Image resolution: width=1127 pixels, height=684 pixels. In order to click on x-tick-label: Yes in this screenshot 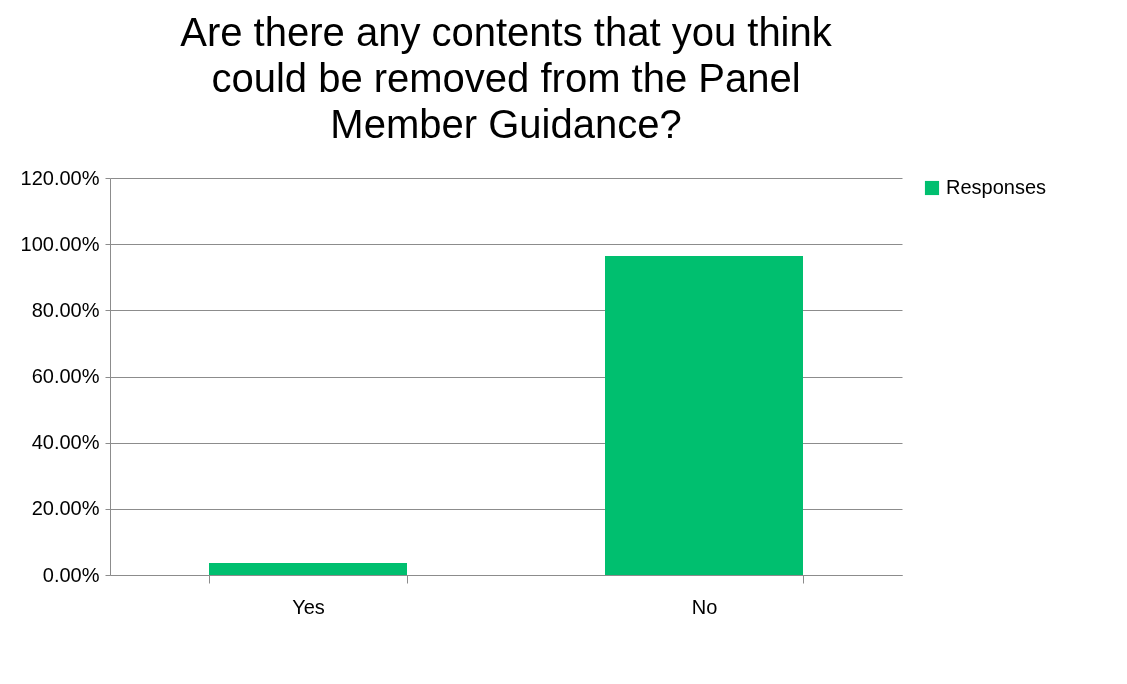, I will do `click(308, 606)`.